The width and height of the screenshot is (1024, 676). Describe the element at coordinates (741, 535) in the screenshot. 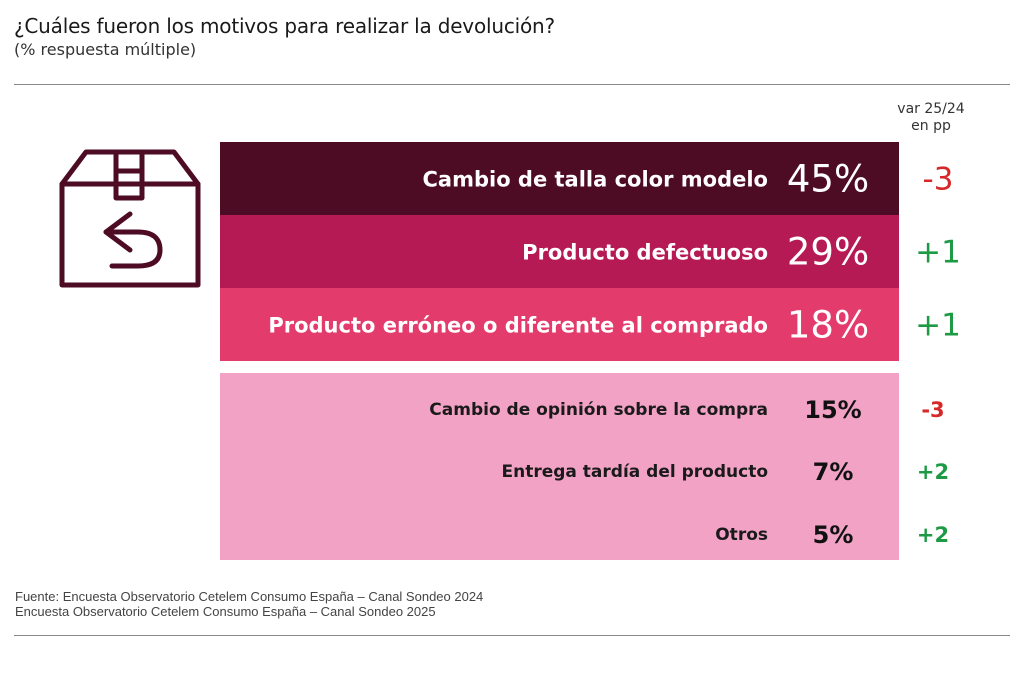

I see `category-label-6: Otros` at that location.